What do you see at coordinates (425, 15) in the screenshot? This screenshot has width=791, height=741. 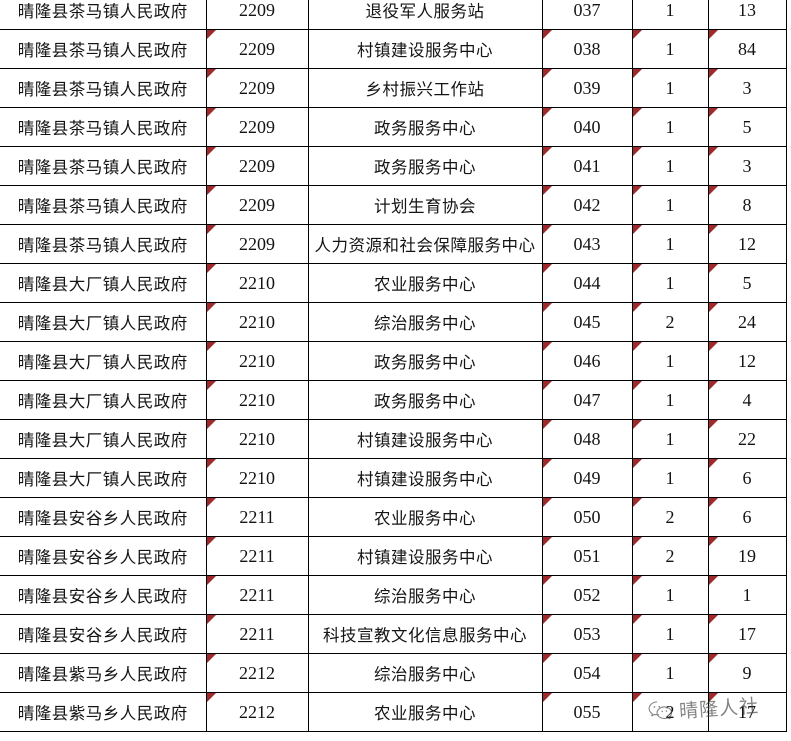 I see `cell-unit: 退役军人服务站` at bounding box center [425, 15].